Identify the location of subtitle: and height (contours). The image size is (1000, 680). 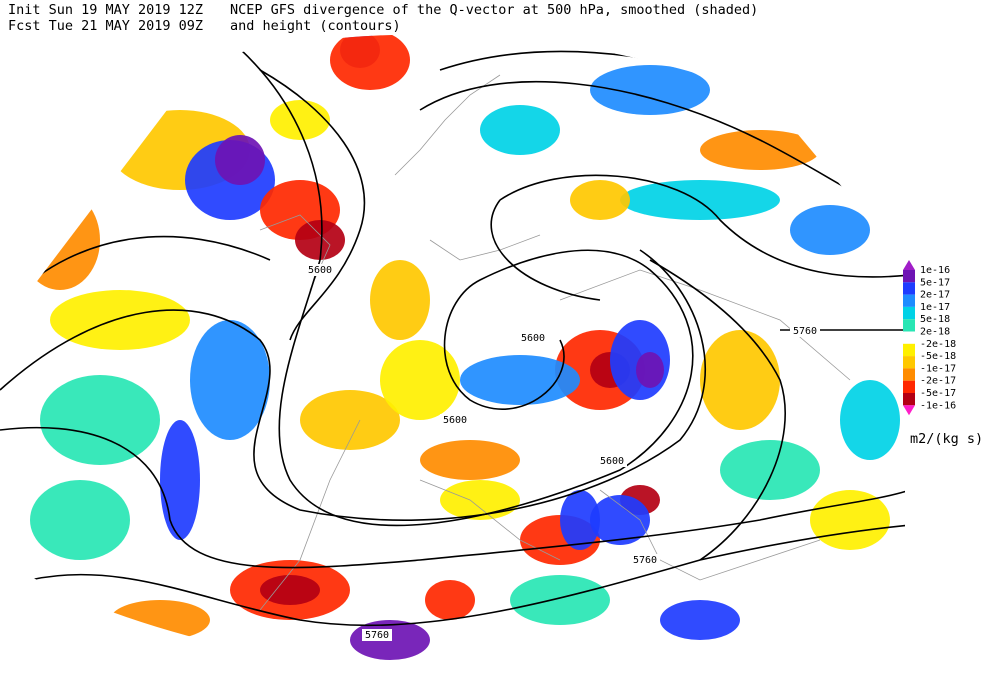
(315, 26).